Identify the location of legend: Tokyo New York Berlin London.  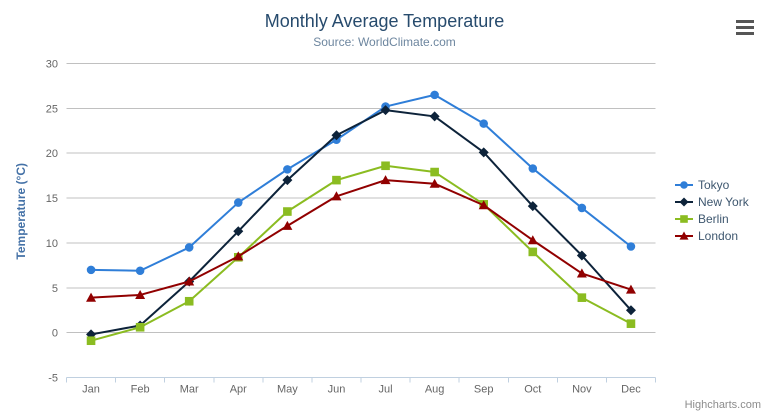
(712, 211).